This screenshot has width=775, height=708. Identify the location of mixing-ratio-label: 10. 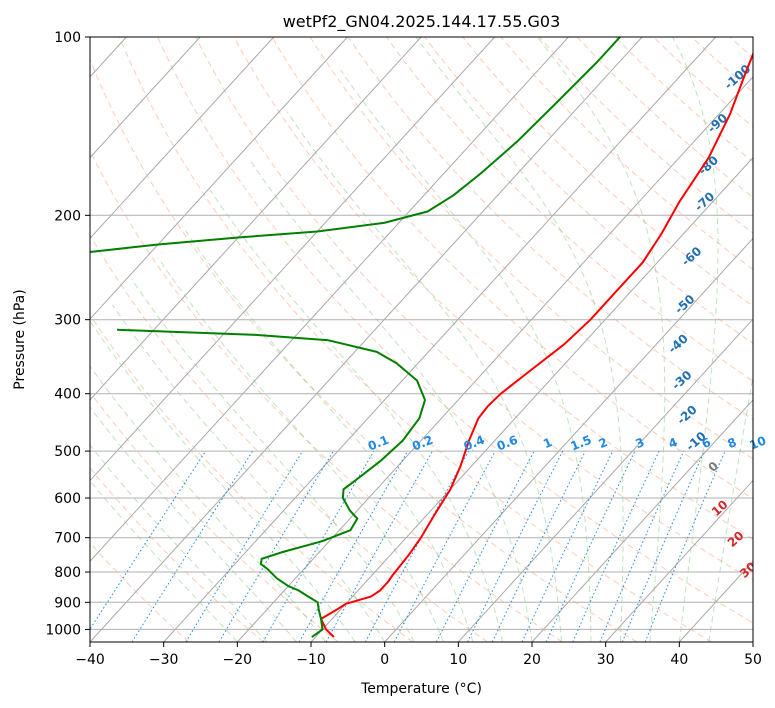
(757, 442).